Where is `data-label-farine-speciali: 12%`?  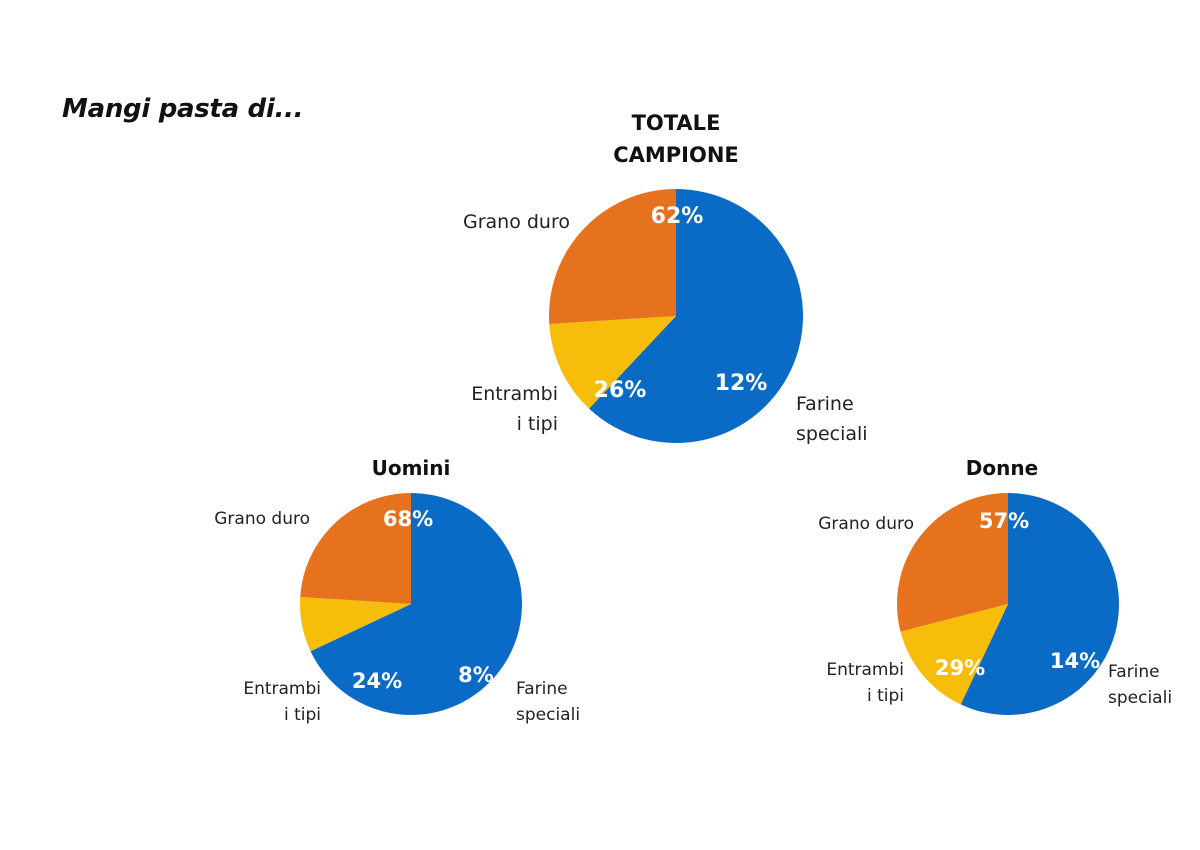 data-label-farine-speciali: 12% is located at coordinates (741, 383).